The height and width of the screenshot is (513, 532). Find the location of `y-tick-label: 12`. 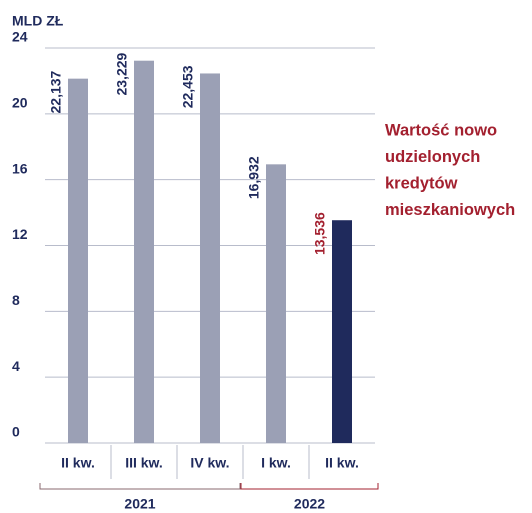

y-tick-label: 12 is located at coordinates (20, 234).